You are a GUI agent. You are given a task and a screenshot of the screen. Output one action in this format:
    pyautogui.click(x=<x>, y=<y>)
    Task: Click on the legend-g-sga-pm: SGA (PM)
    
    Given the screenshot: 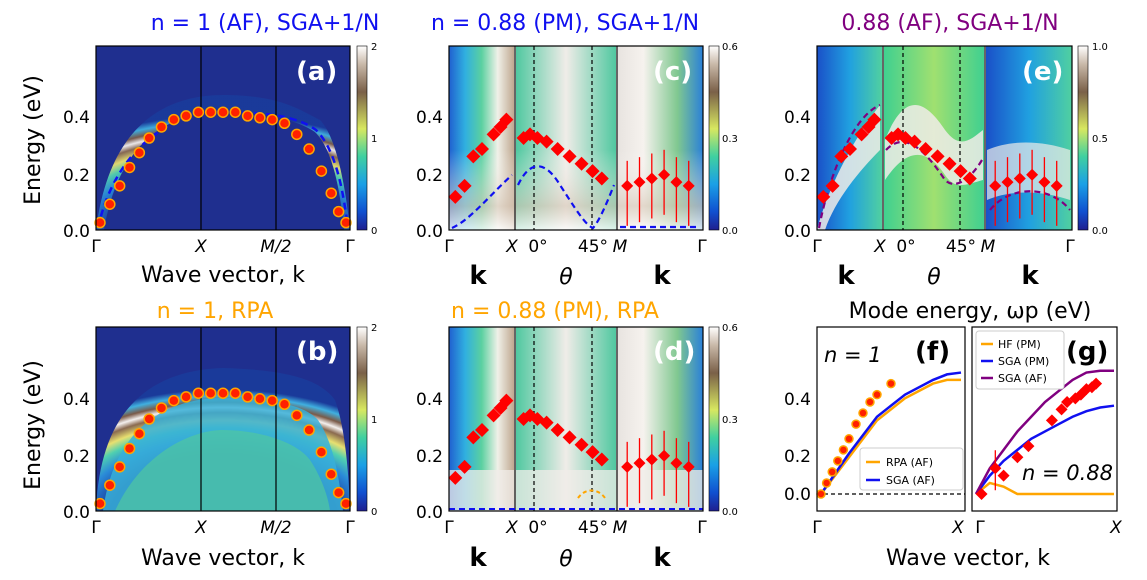 What is the action you would take?
    pyautogui.click(x=1023, y=361)
    